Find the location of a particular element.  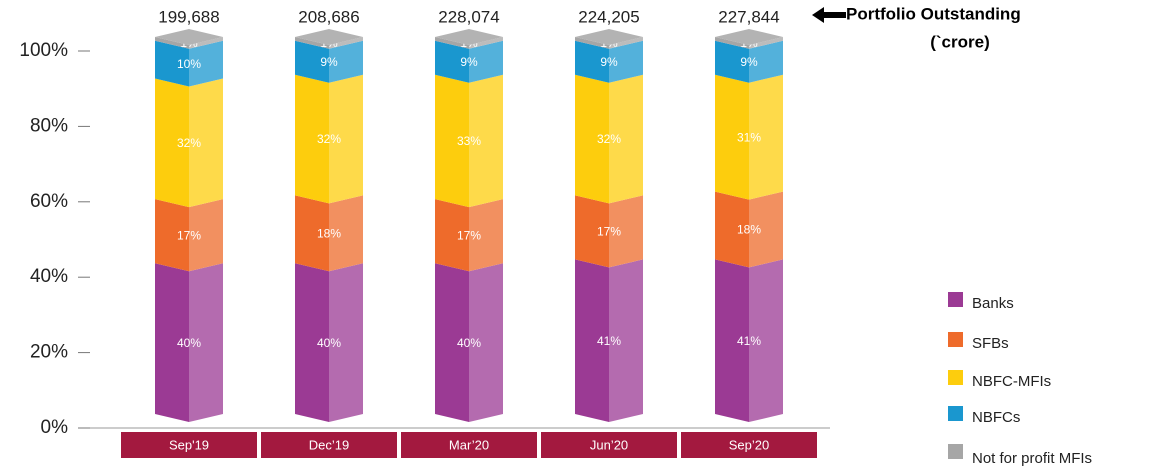

y-tick-label: 100% is located at coordinates (43, 50).